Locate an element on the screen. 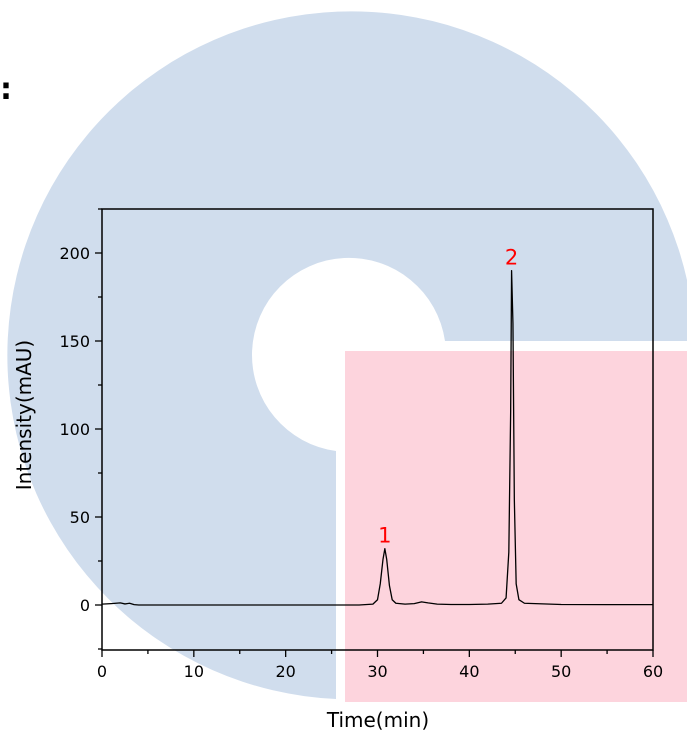 The image size is (687, 733). x-tick-label-20: 20 is located at coordinates (285, 671).